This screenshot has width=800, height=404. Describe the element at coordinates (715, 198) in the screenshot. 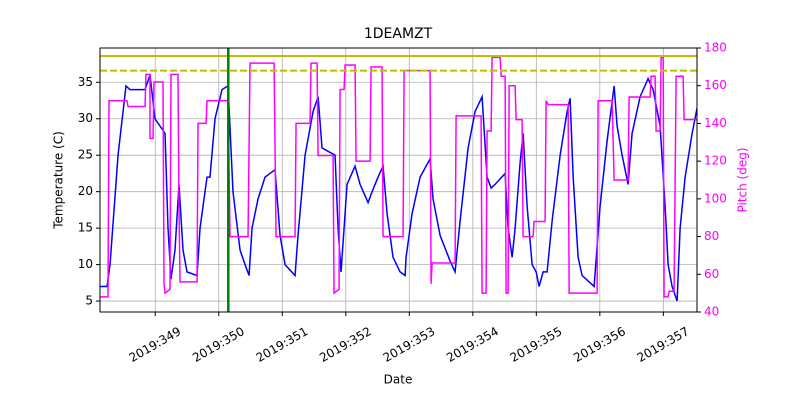

I see `y2-tick-label: 100` at that location.